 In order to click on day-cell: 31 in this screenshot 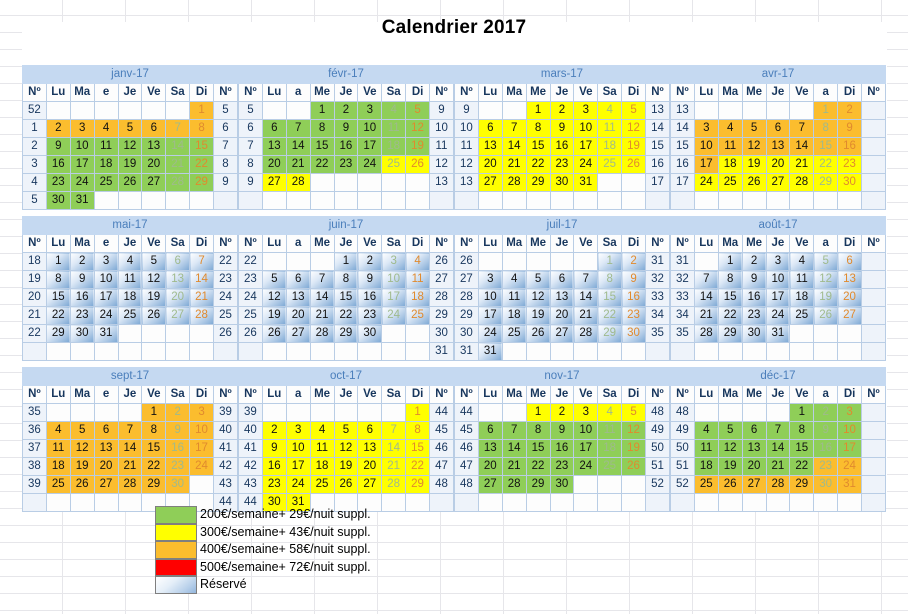, I will do `click(490, 351)`.